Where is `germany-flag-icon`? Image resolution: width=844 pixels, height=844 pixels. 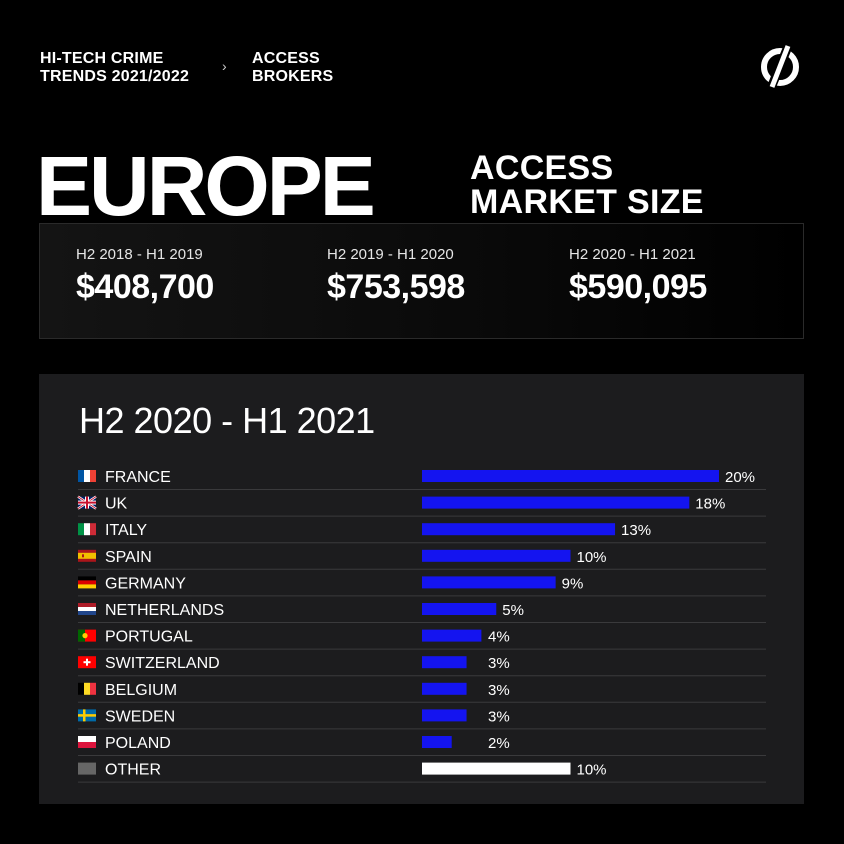 germany-flag-icon is located at coordinates (87, 582).